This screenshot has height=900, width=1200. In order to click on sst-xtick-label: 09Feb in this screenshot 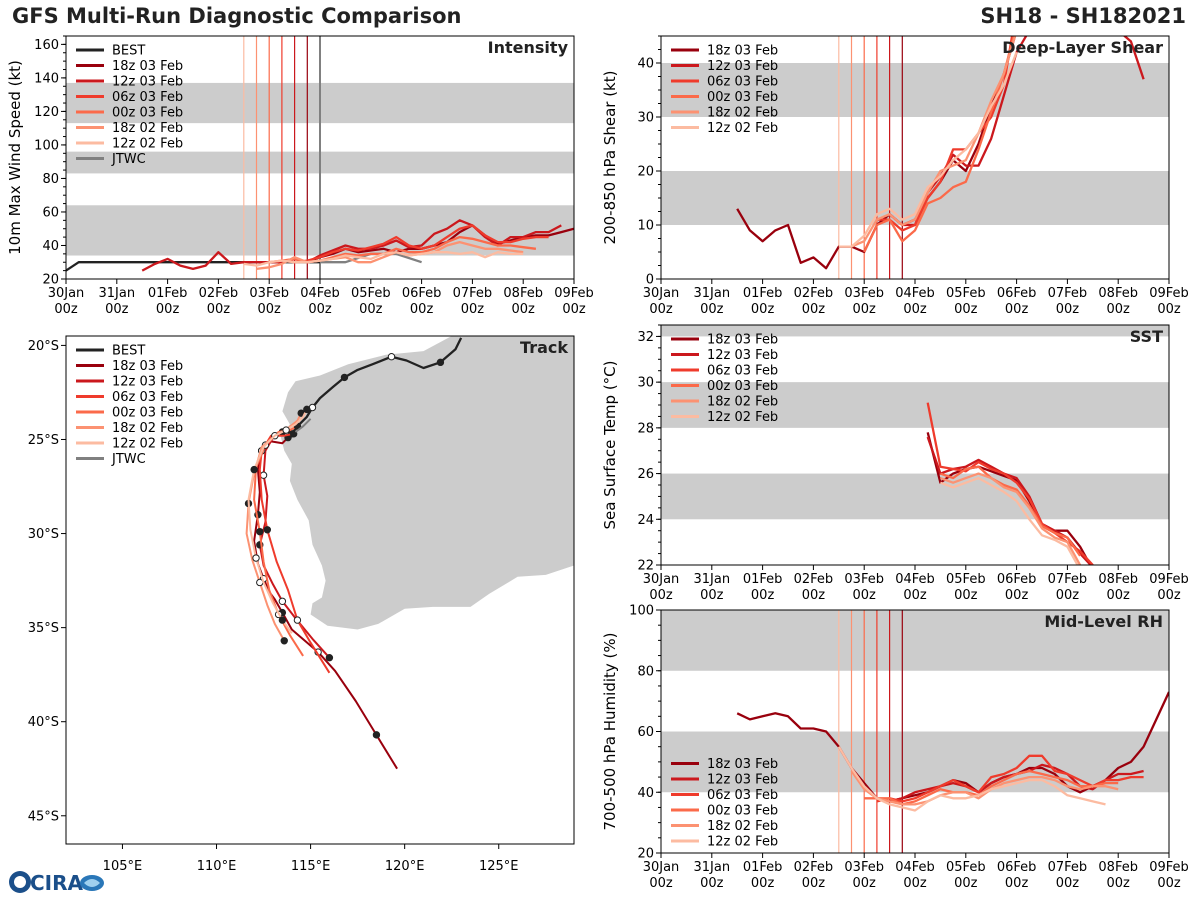, I will do `click(1169, 579)`.